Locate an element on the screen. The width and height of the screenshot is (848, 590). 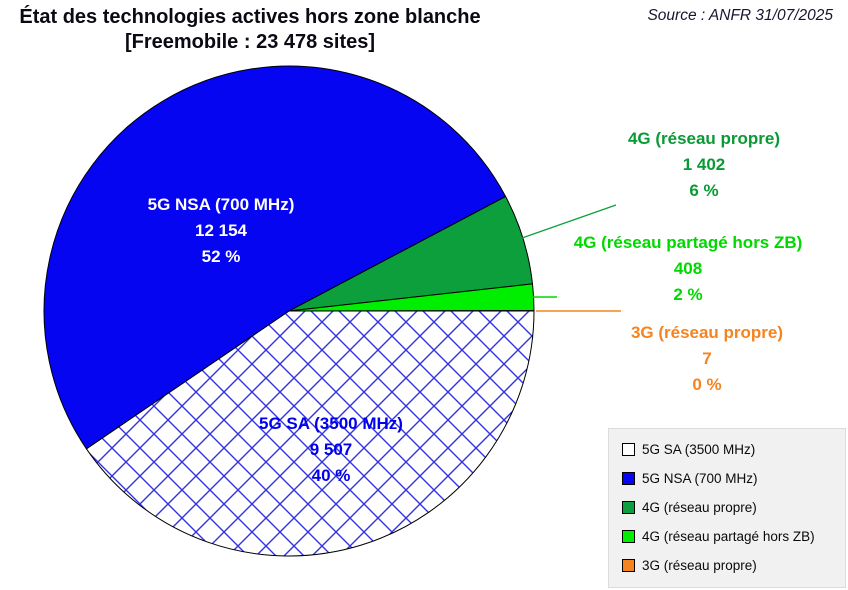
slice-label-3g: 3G (réseau propre) 7 0 % is located at coordinates (705, 359).